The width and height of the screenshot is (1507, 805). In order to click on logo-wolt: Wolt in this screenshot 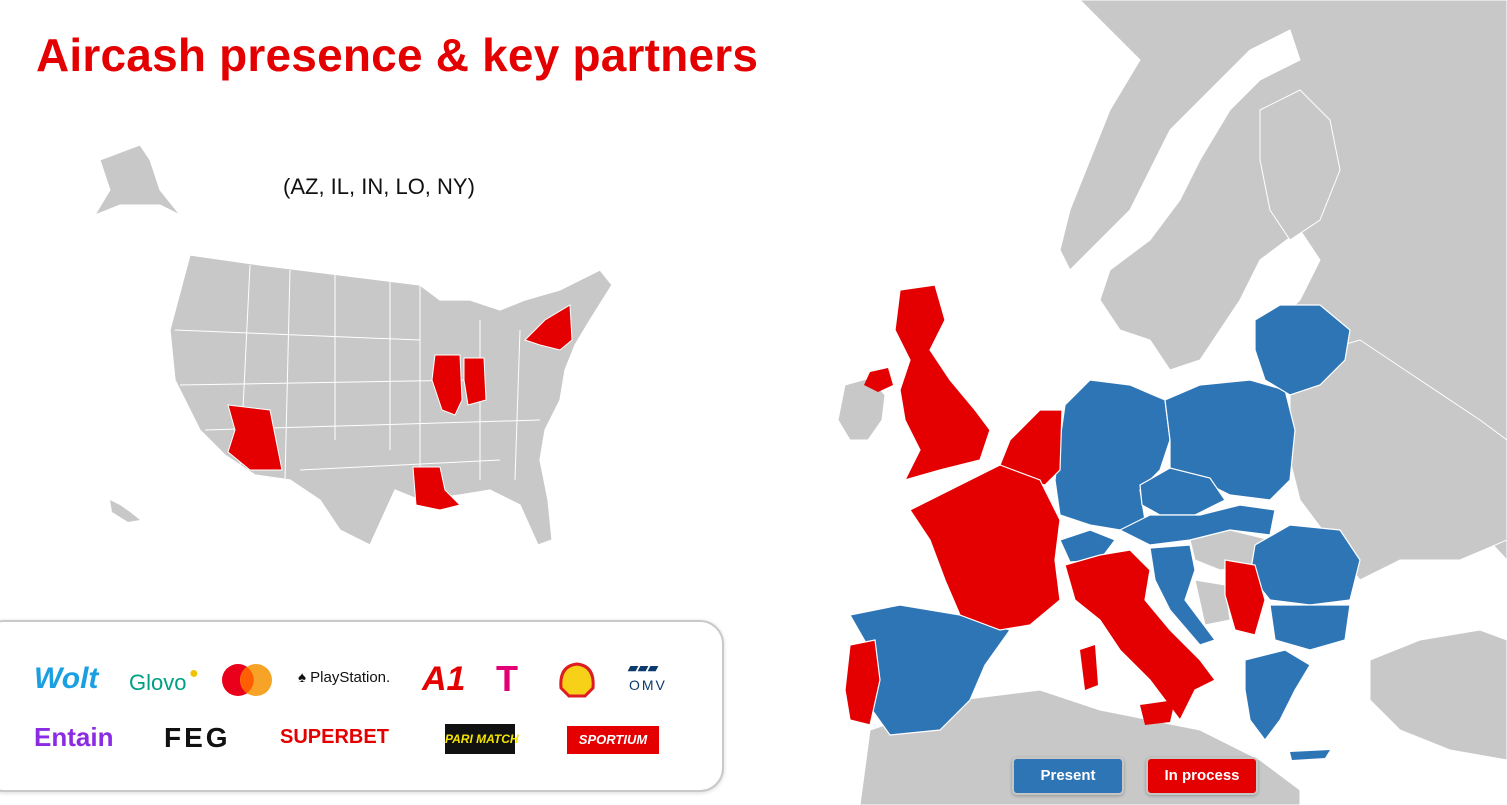, I will do `click(66, 678)`.